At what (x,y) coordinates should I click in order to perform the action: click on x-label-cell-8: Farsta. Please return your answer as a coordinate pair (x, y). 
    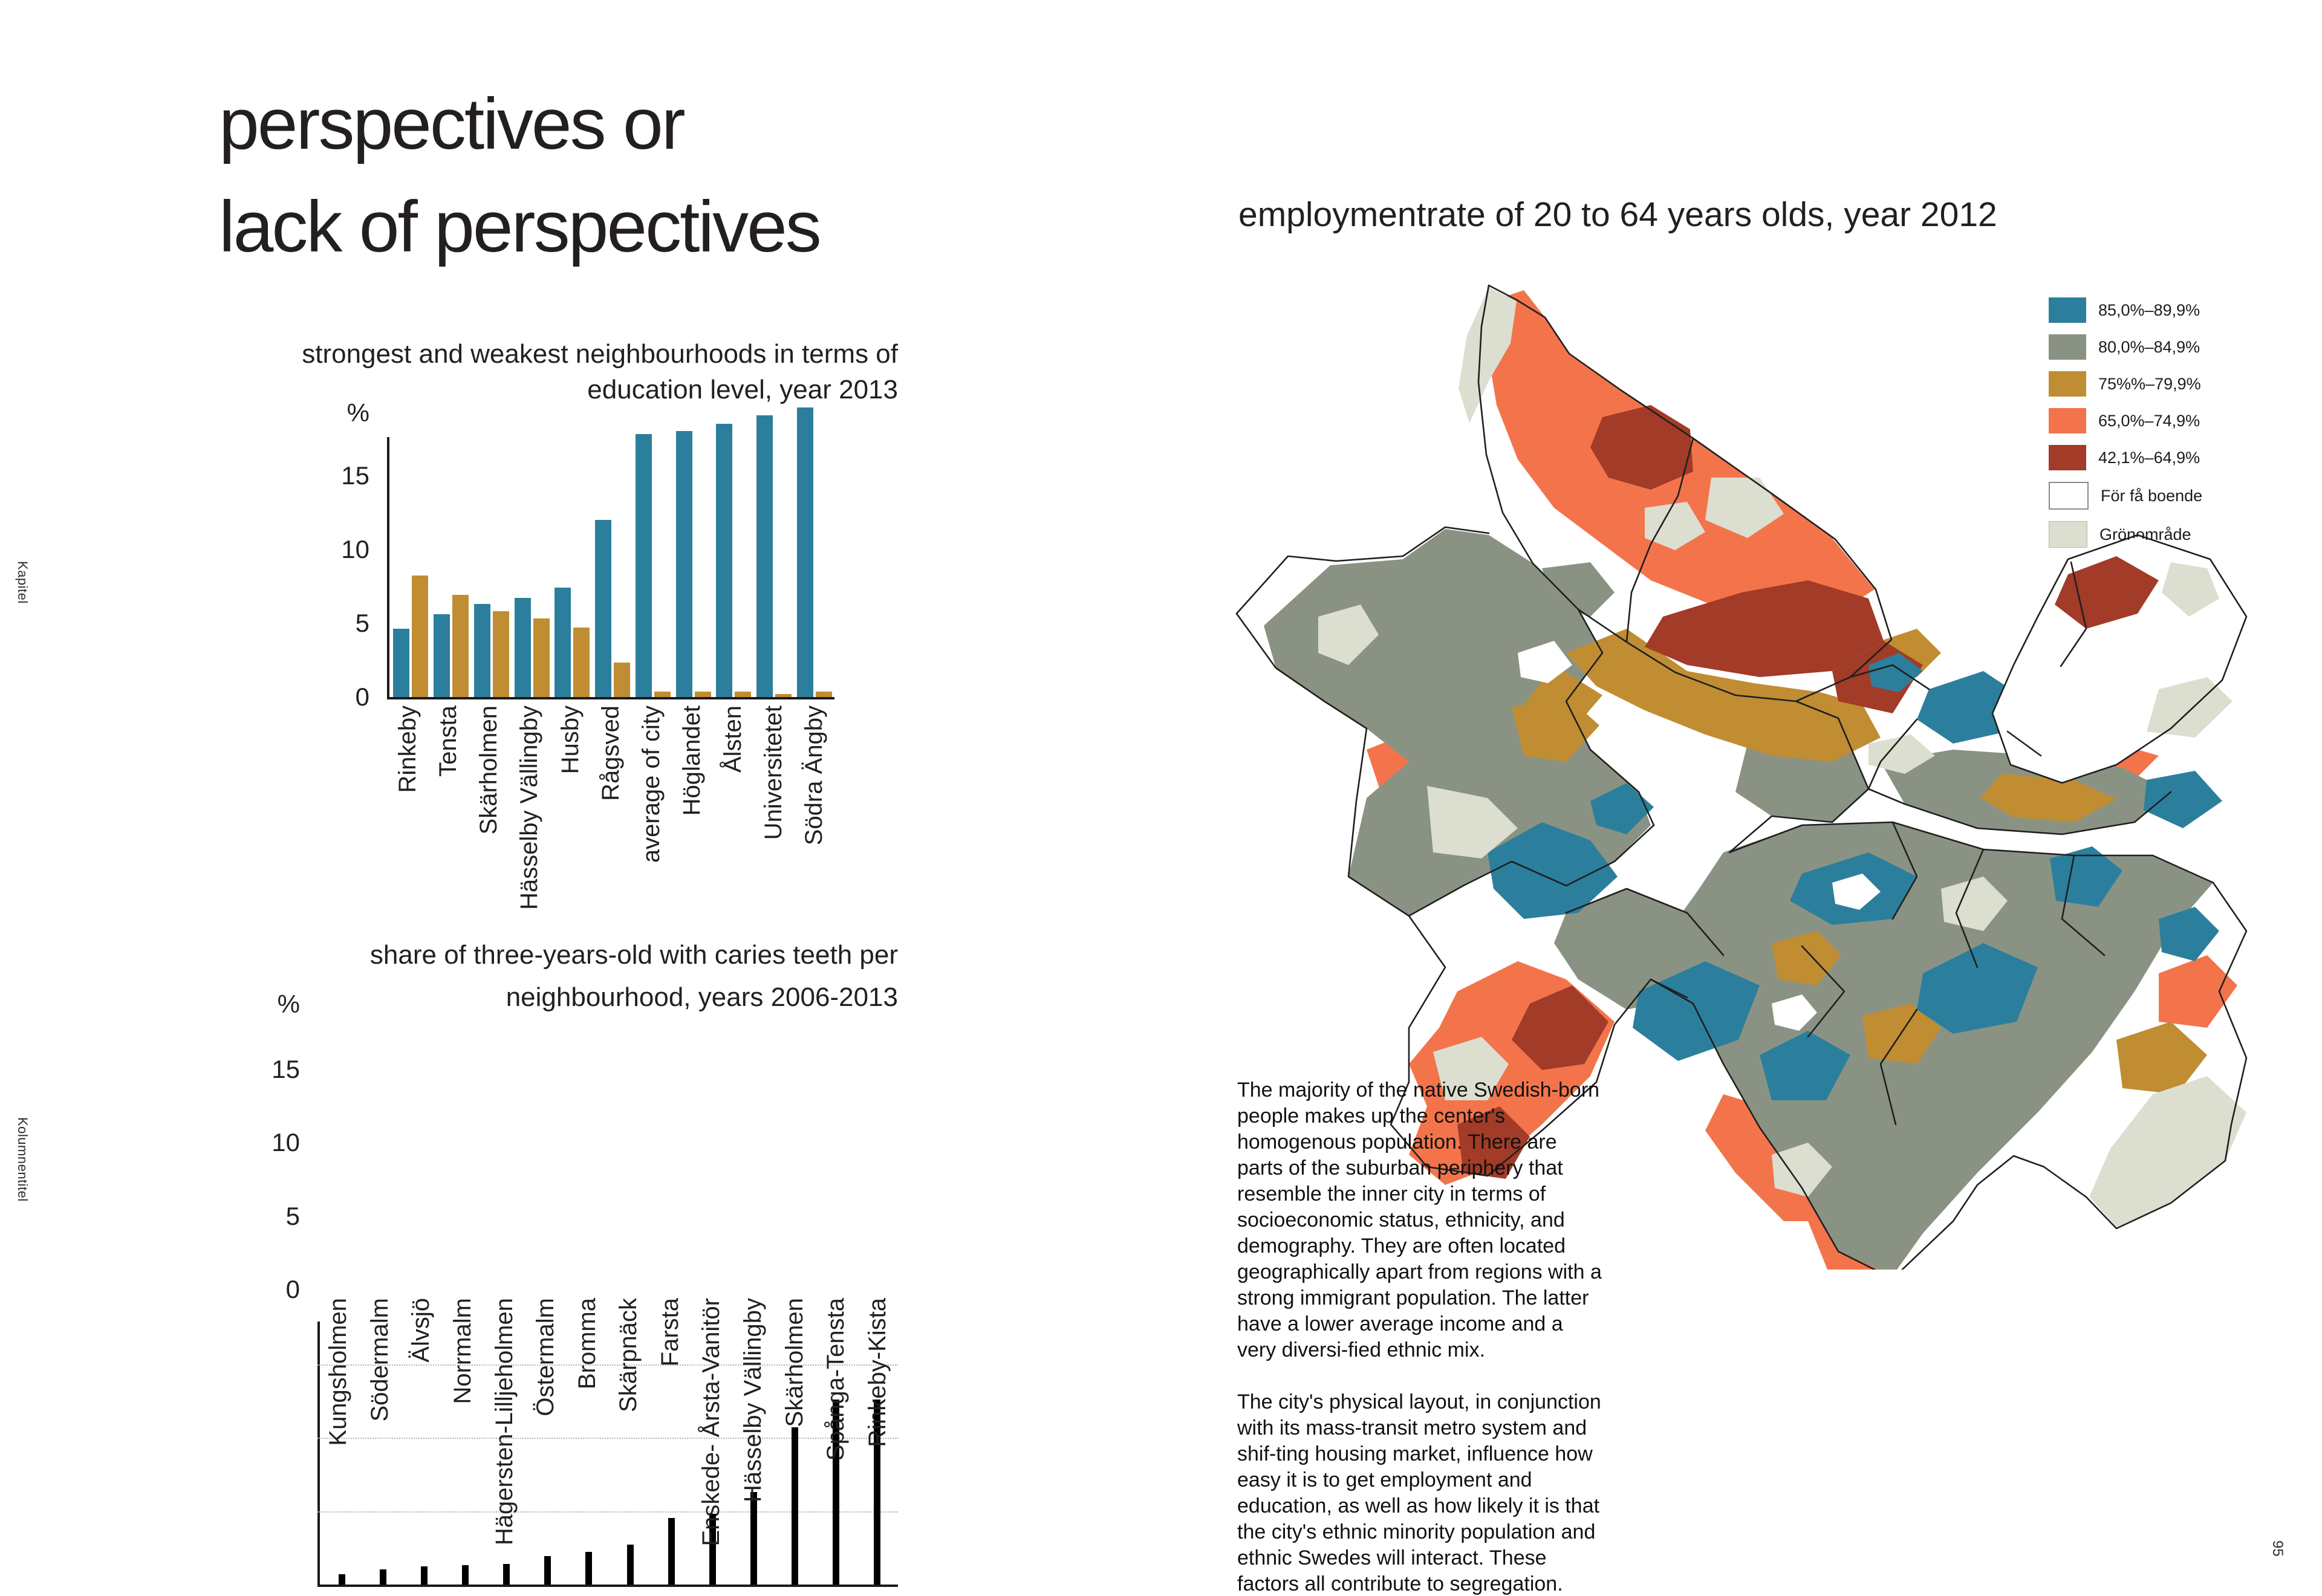
    Looking at the image, I should click on (670, 1332).